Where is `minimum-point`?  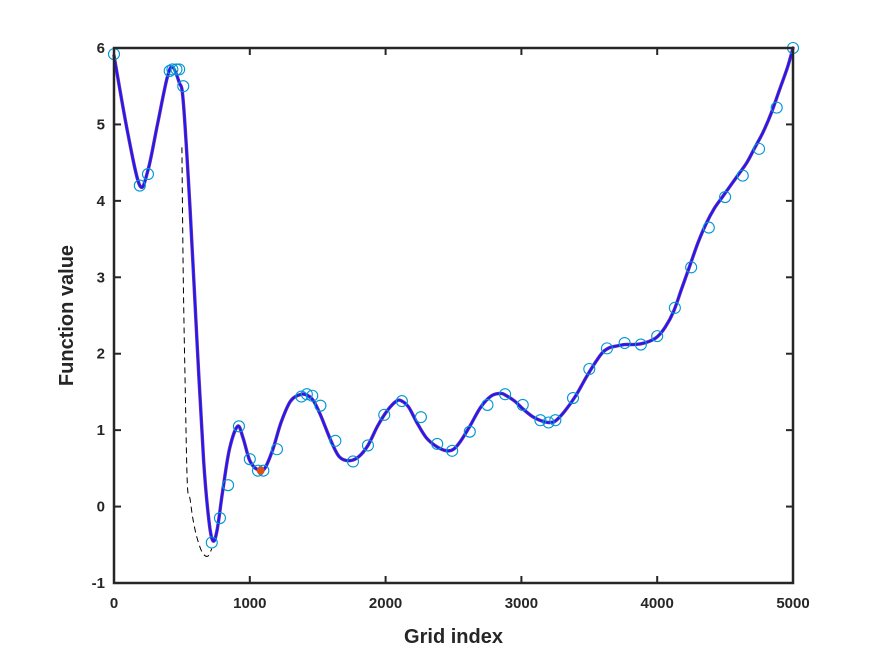
minimum-point is located at coordinates (260, 470).